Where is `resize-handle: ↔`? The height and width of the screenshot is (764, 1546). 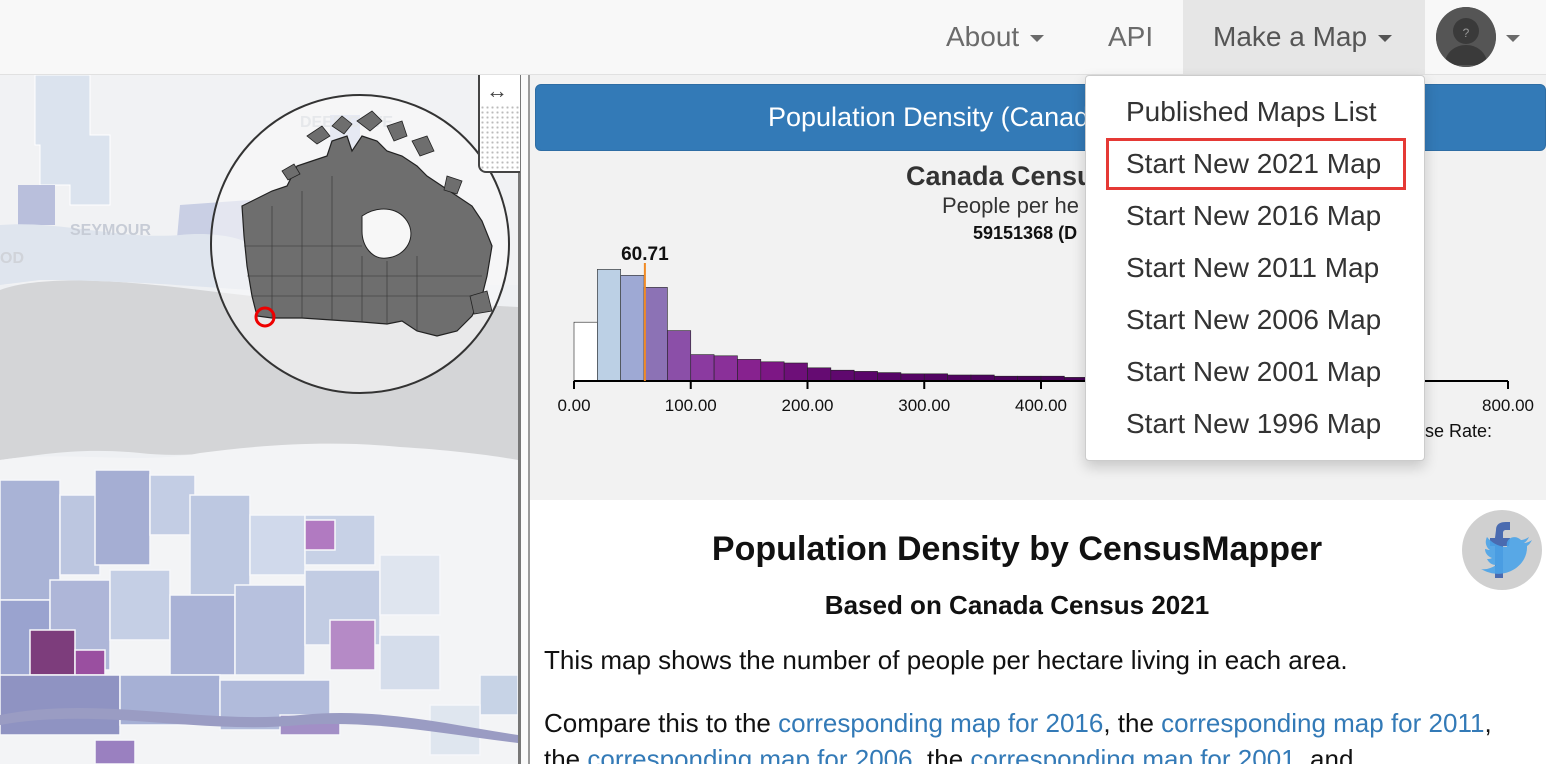
resize-handle: ↔ is located at coordinates (499, 124).